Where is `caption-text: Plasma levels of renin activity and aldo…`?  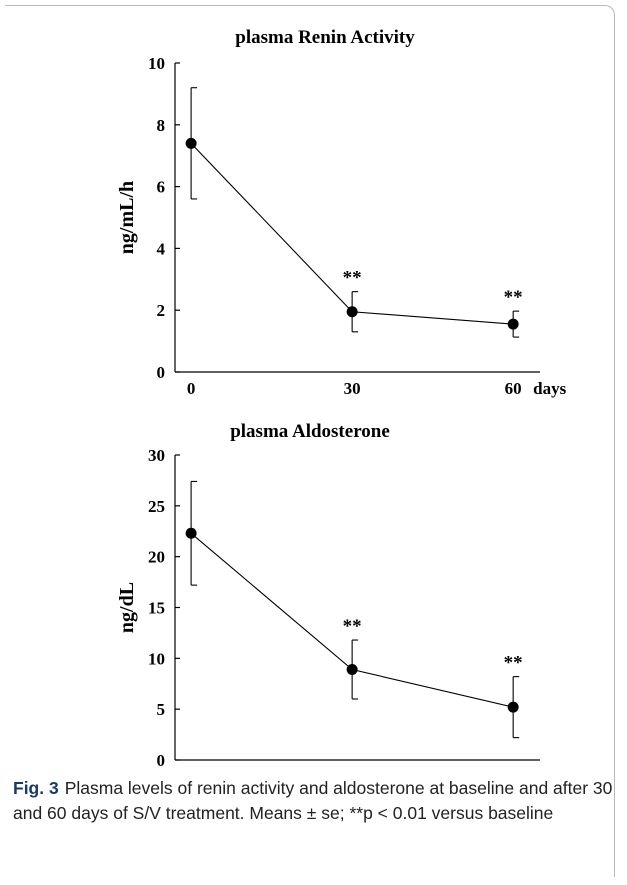 caption-text: Plasma levels of renin activity and aldo… is located at coordinates (313, 800).